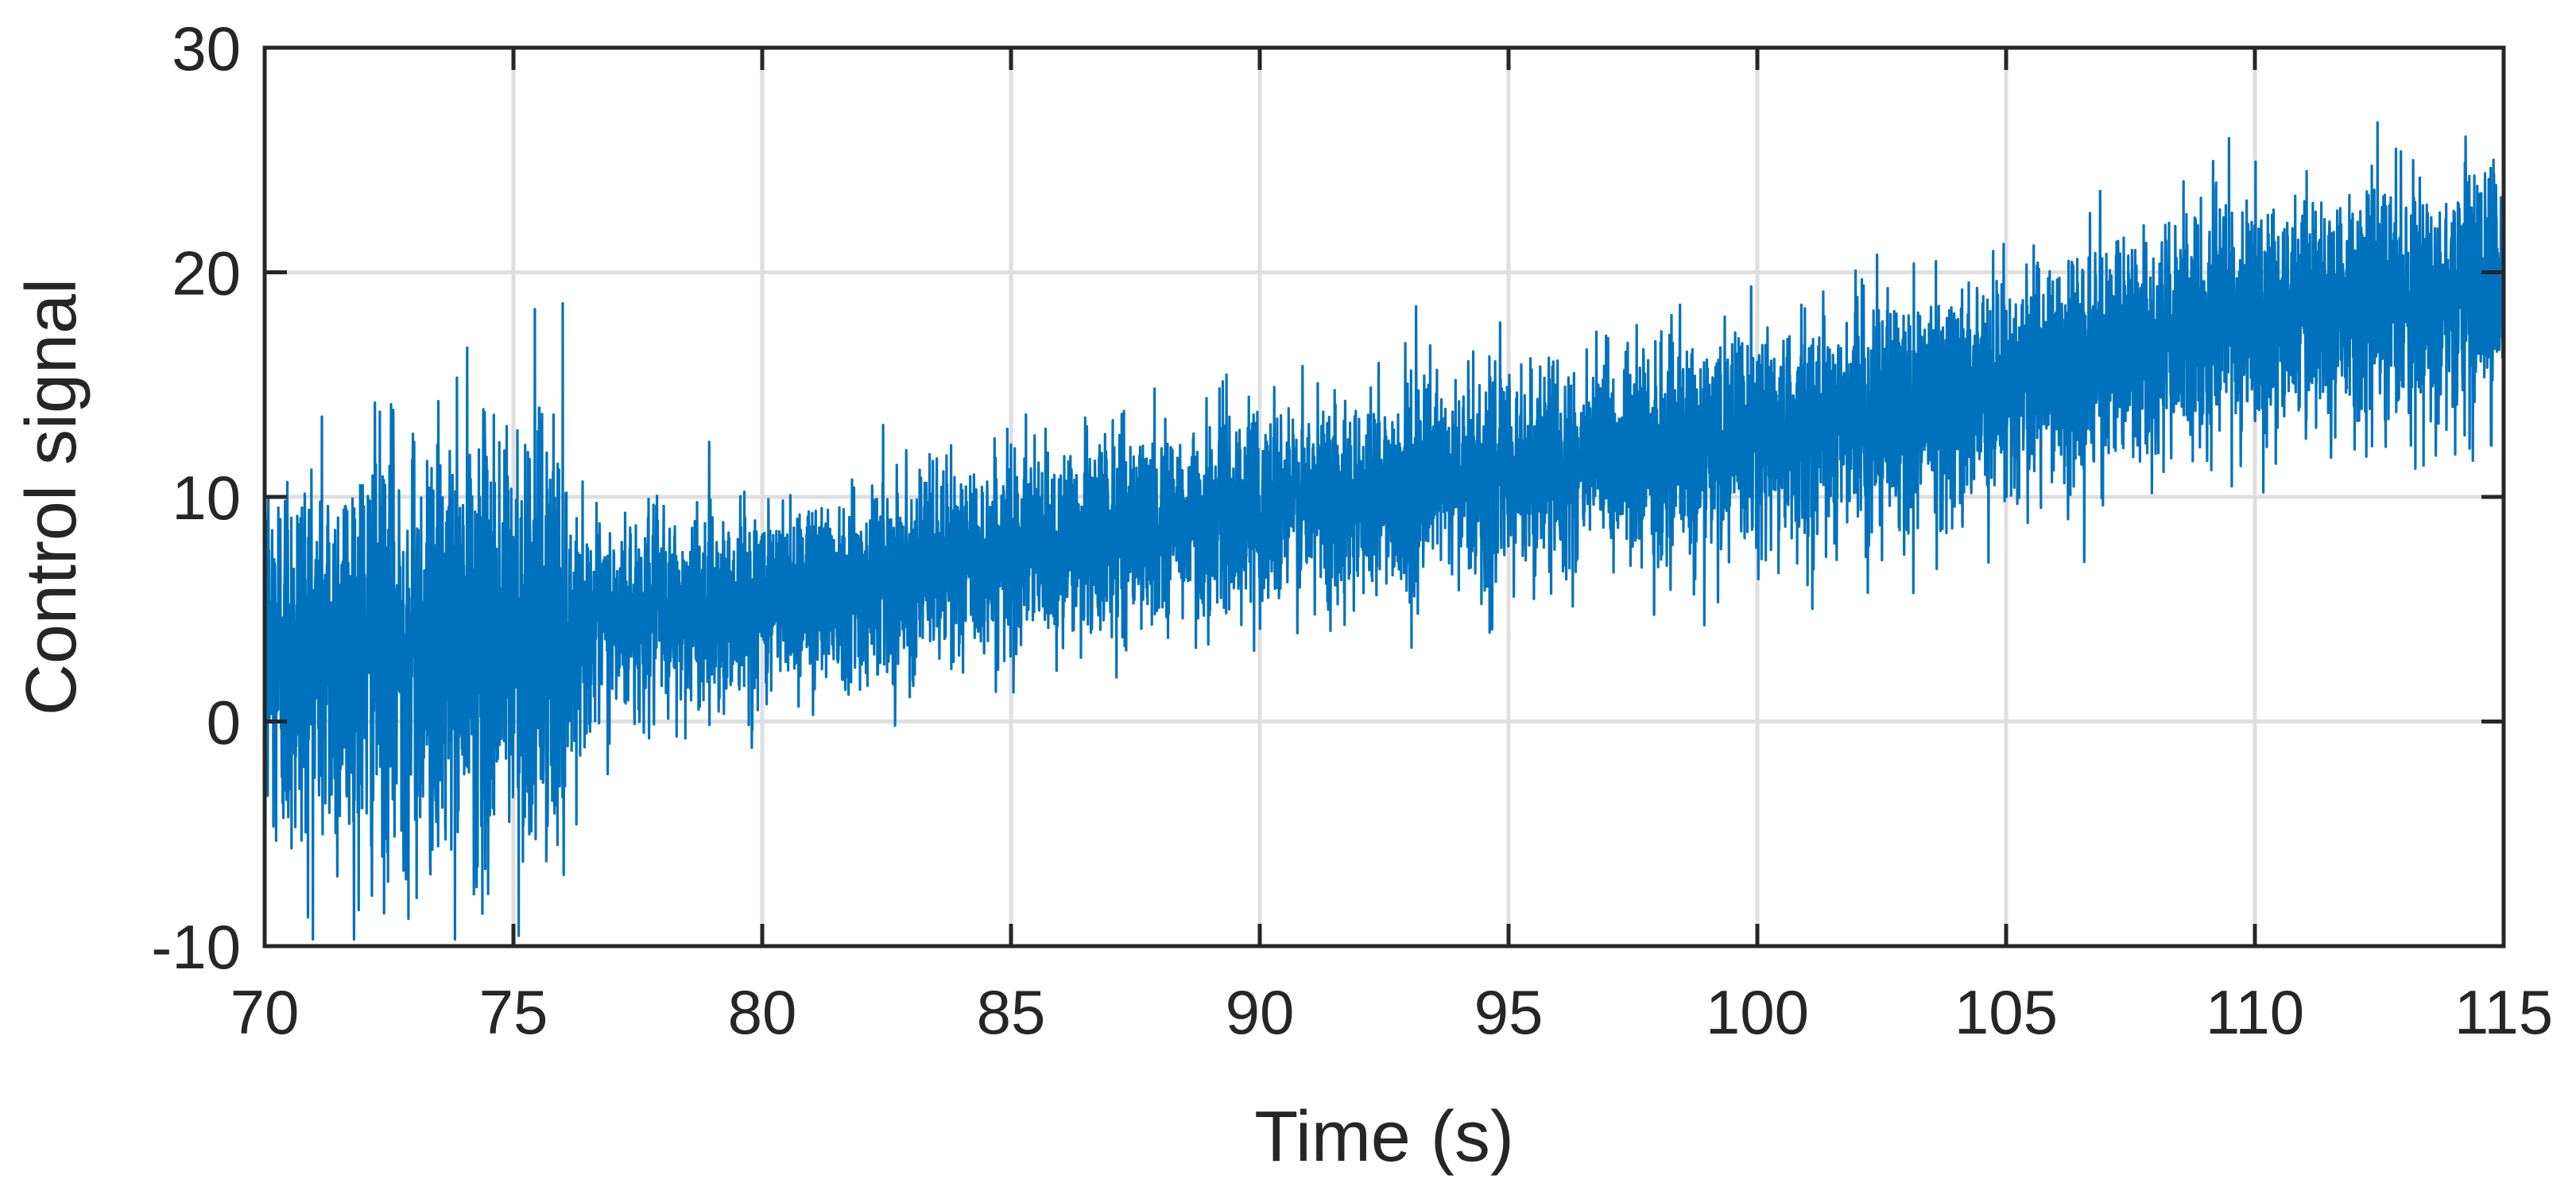 The width and height of the screenshot is (2576, 1191). I want to click on y-tick-label: 20, so click(207, 273).